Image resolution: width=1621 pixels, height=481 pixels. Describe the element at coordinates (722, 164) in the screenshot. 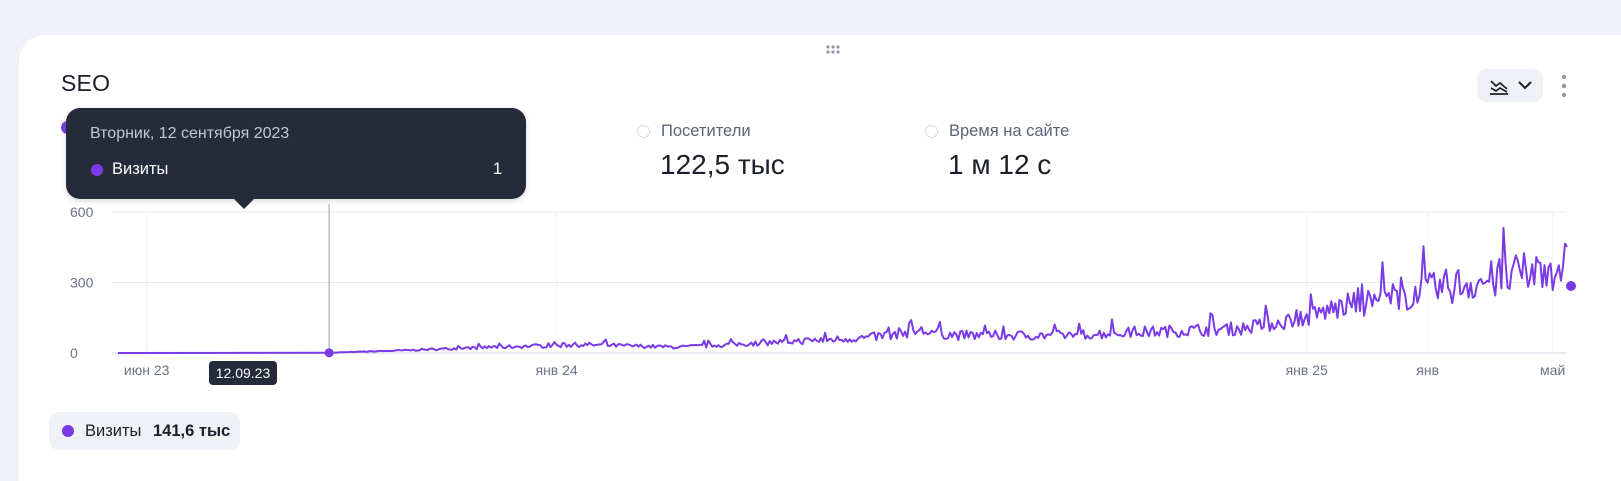

I see `metric-value: 122,5 тыс` at that location.